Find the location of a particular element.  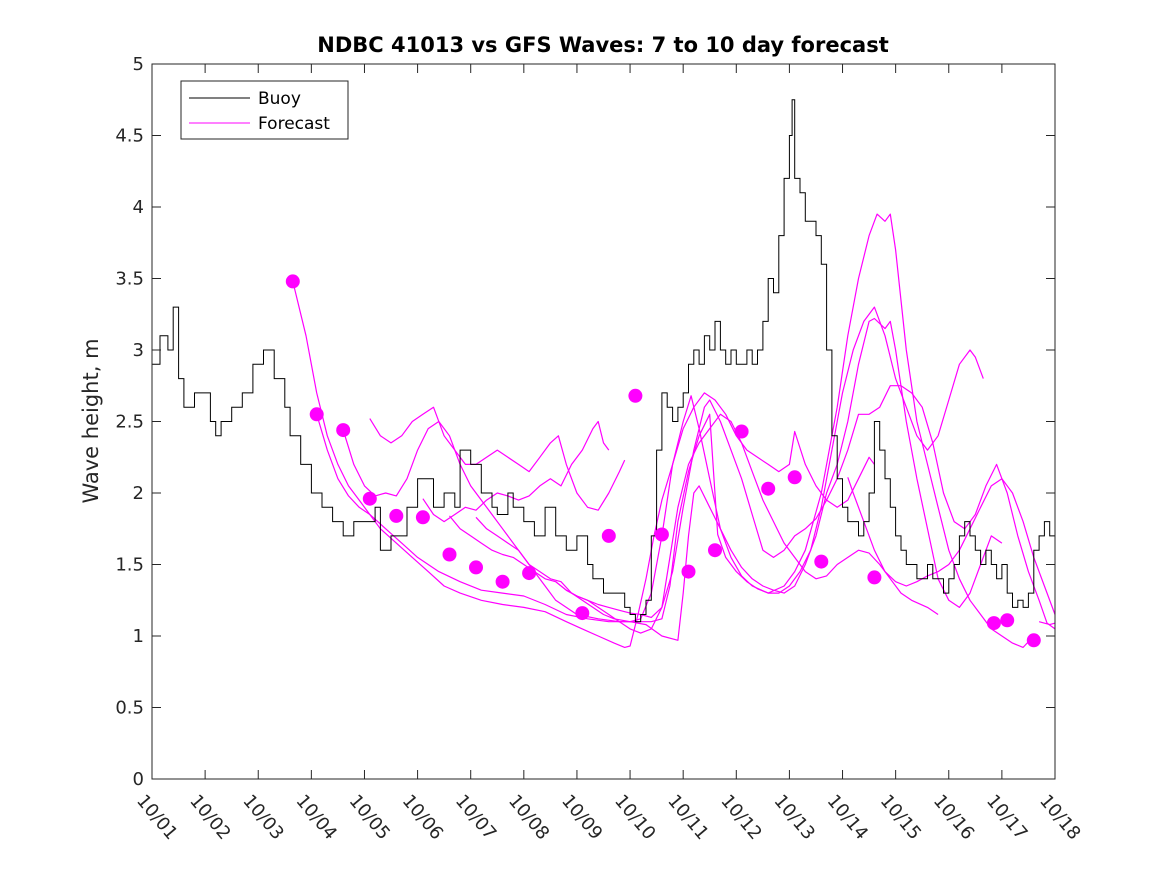

y-tick-label: 3 is located at coordinates (138, 350).